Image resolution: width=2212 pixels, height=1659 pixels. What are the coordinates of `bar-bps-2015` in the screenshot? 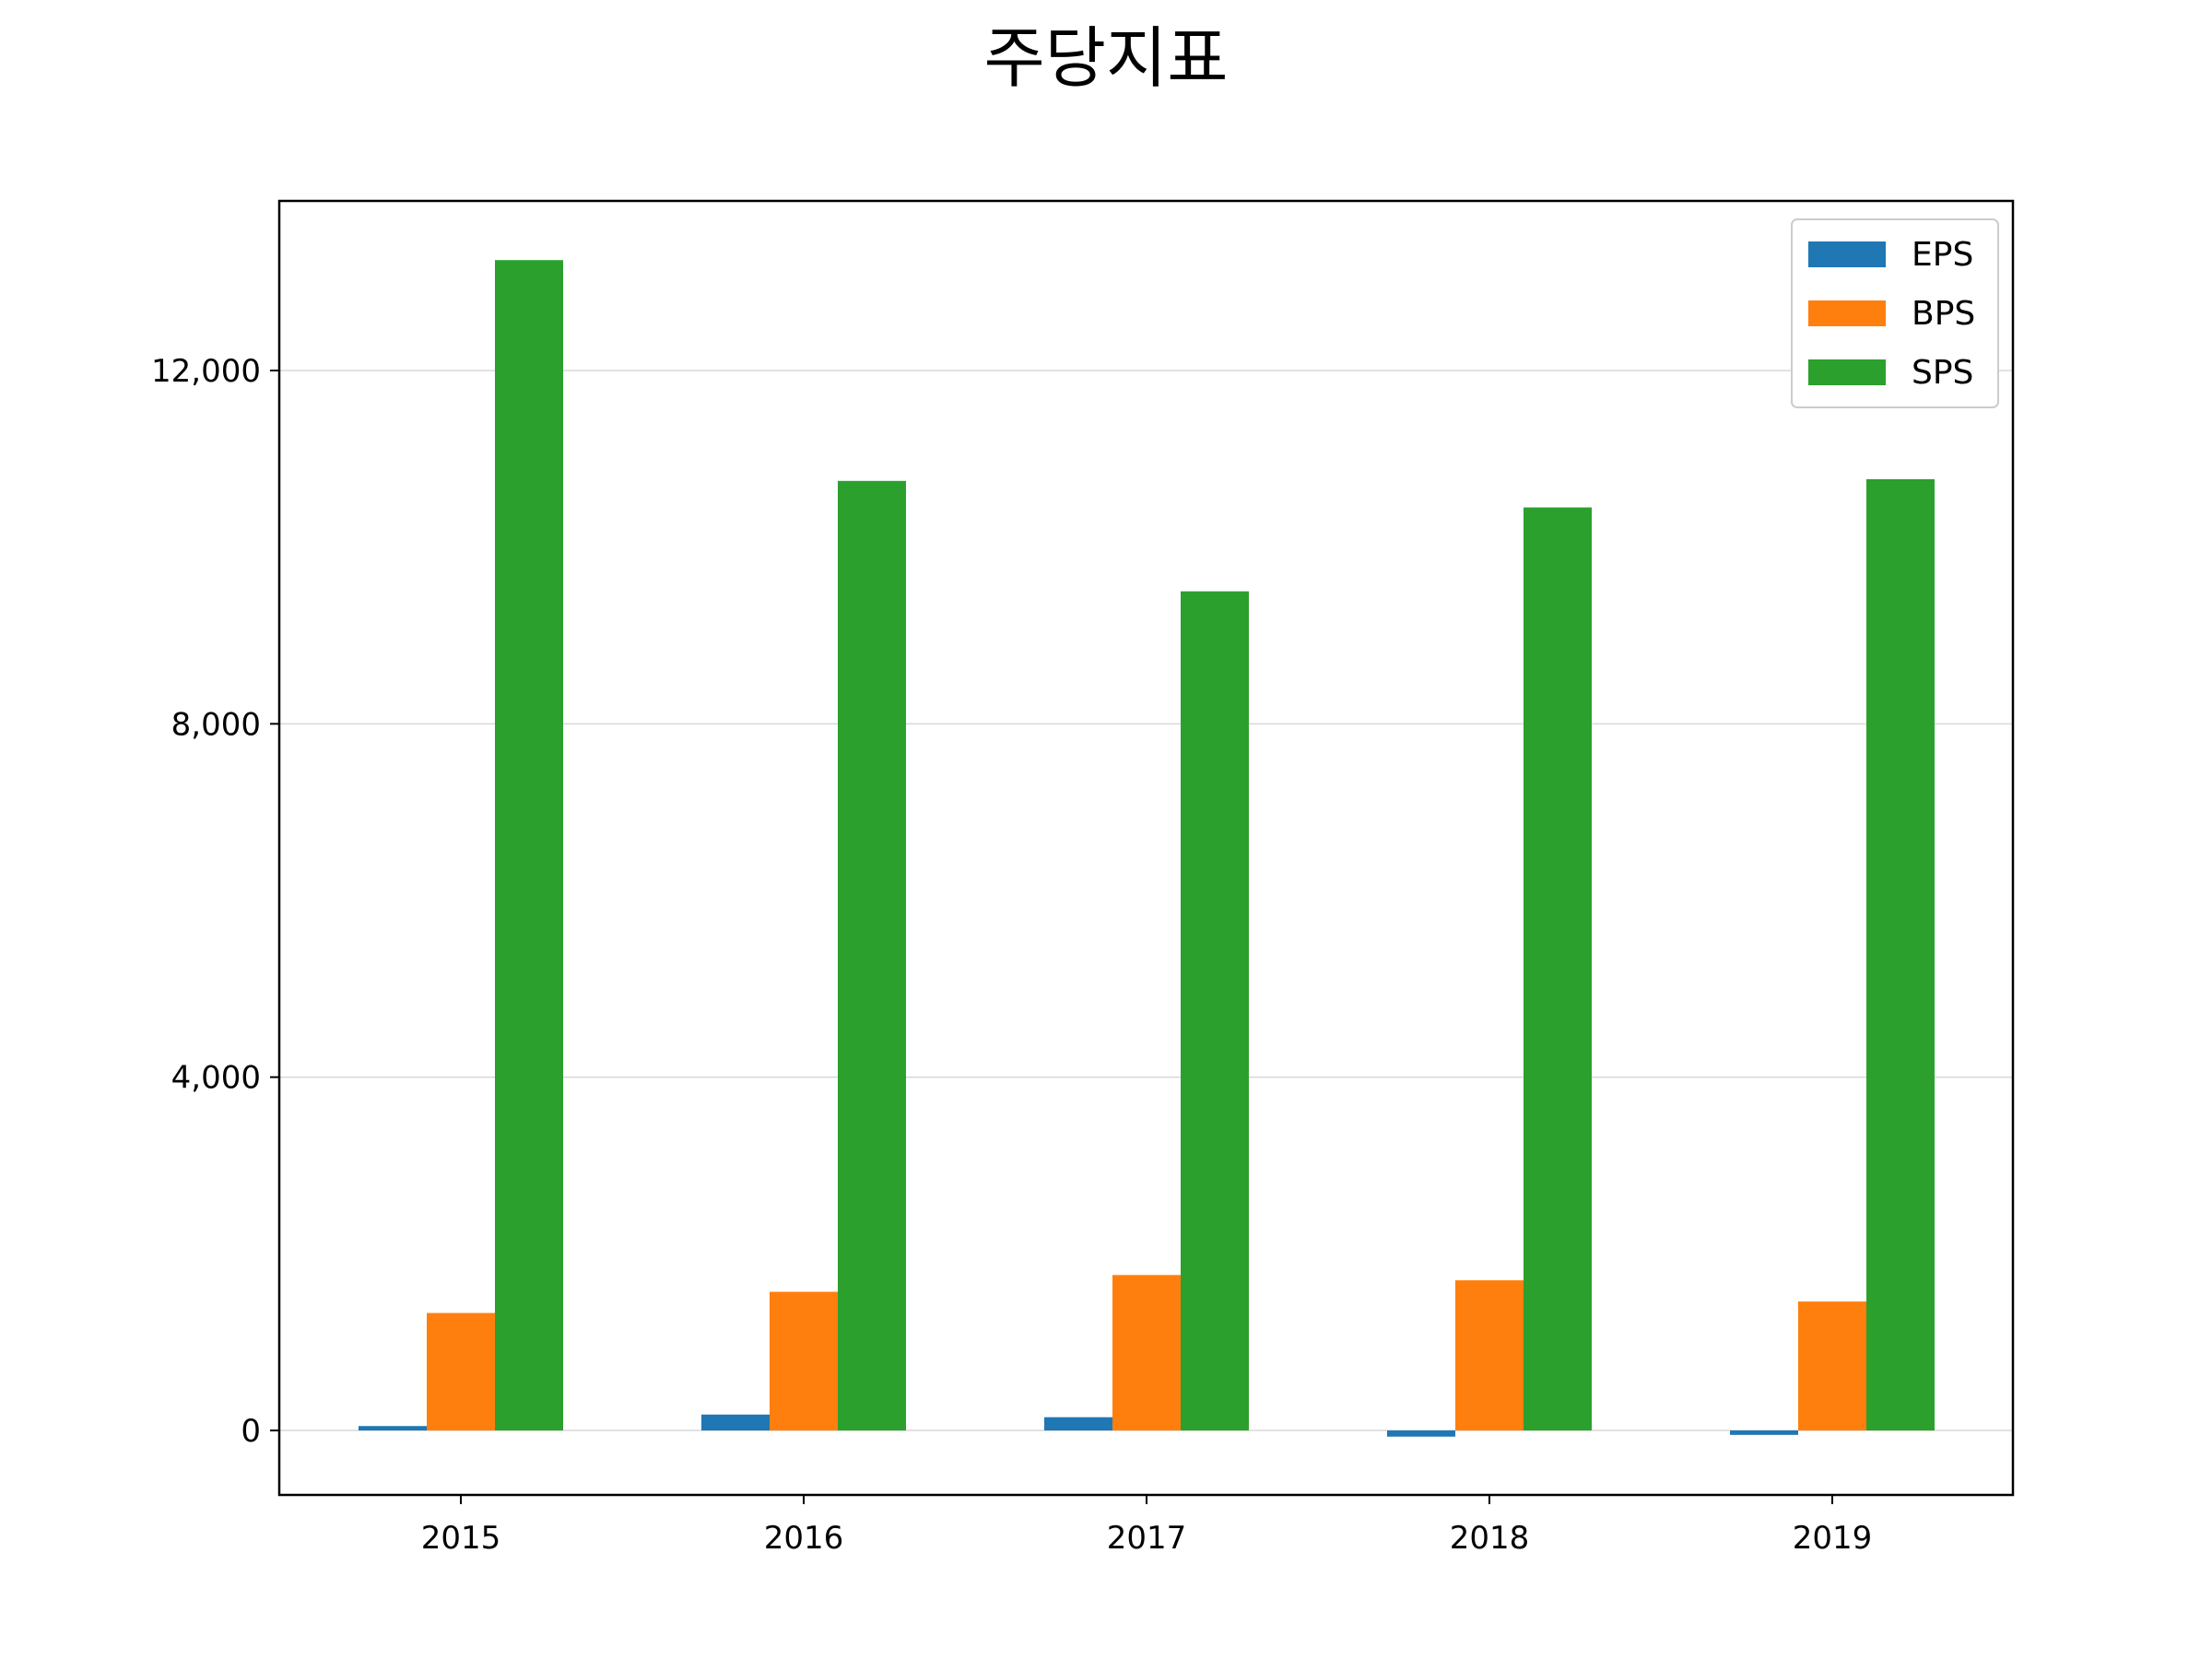 It's located at (461, 1371).